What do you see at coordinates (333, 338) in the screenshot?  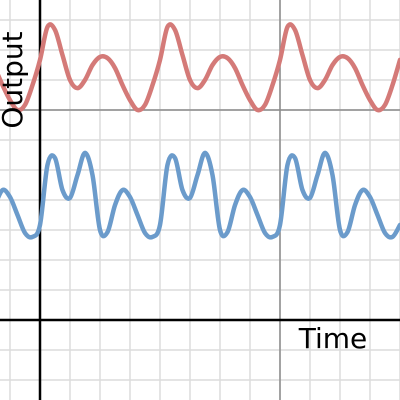 I see `x-axis-label: Time` at bounding box center [333, 338].